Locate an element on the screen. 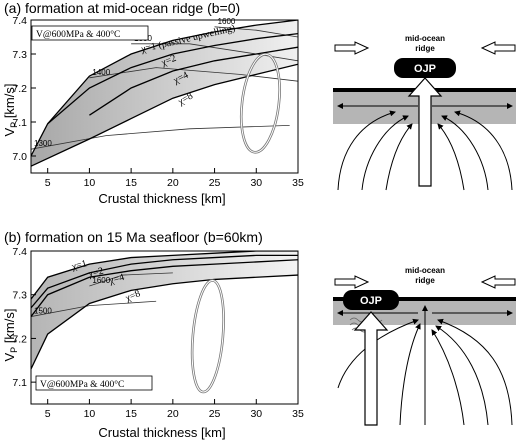 Image resolution: width=520 pixels, height=441 pixels. chart-a-ytick-label: 7.1 is located at coordinates (19, 123).